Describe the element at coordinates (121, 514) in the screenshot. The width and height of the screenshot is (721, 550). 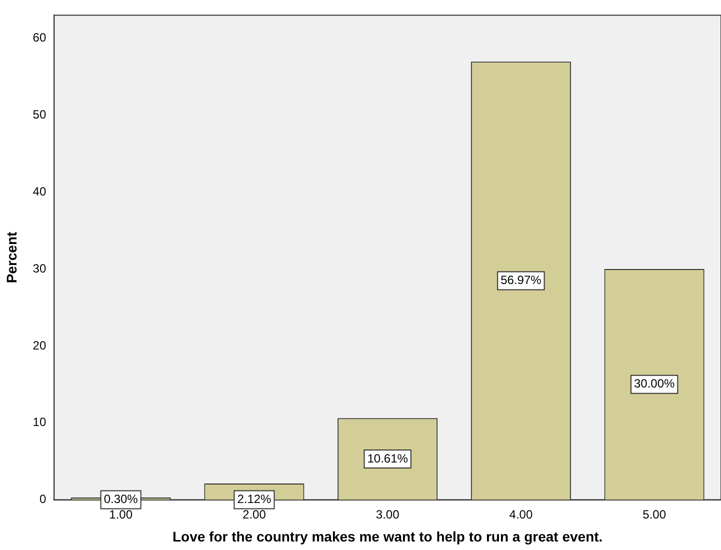
I see `x-tick-label: 1.00` at that location.